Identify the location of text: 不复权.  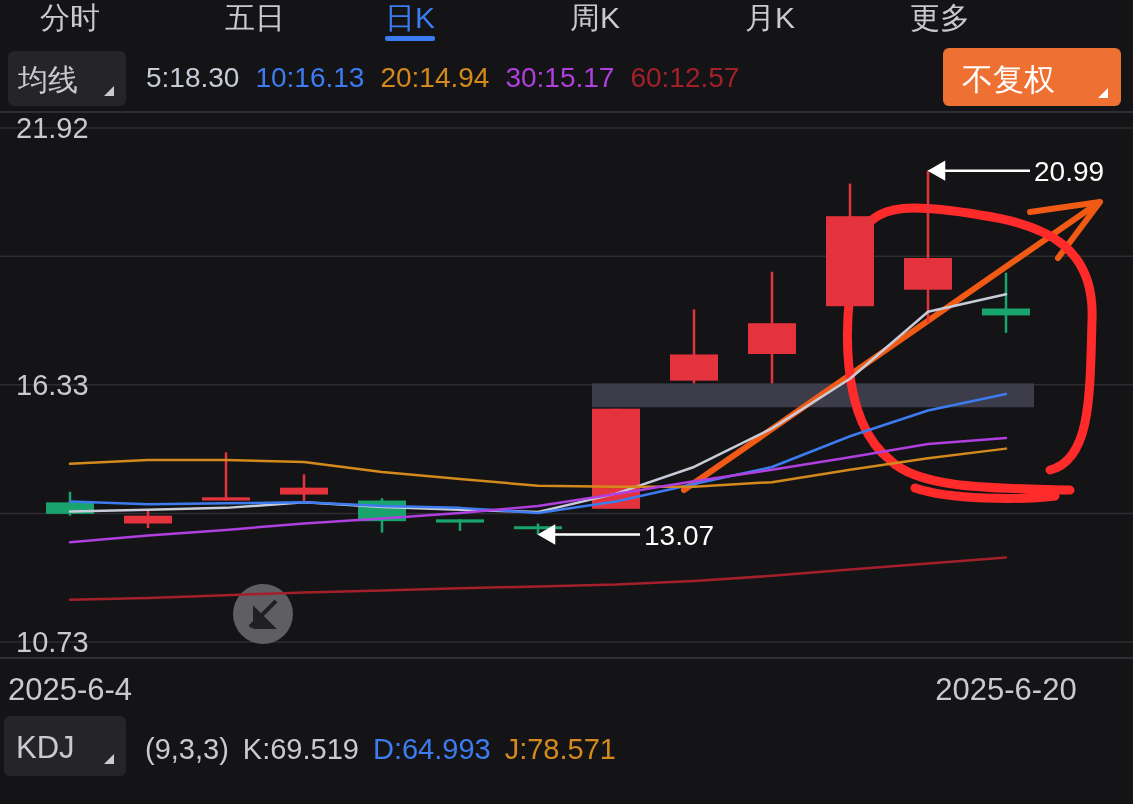
(1008, 79).